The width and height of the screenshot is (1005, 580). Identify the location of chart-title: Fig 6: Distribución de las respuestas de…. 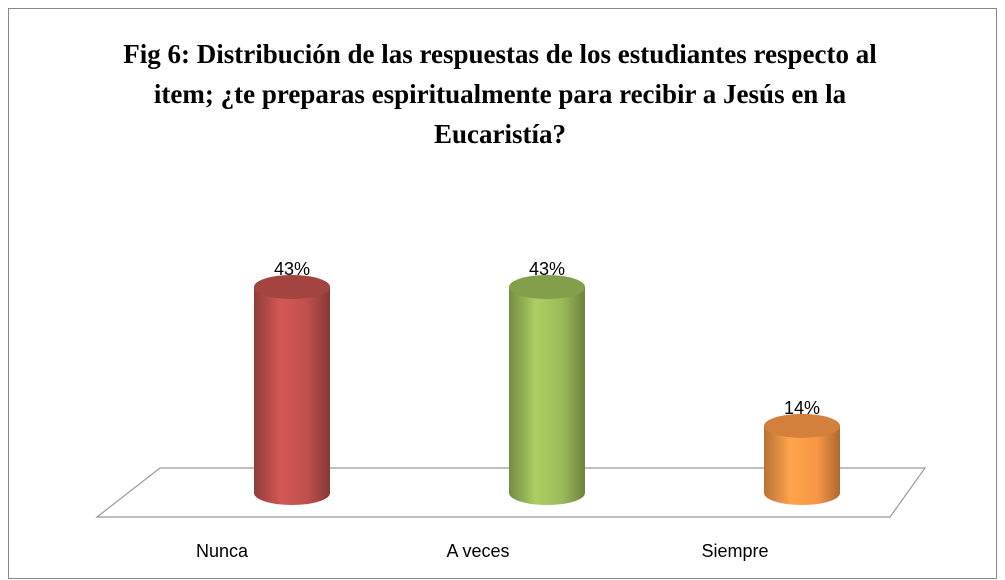
(500, 94).